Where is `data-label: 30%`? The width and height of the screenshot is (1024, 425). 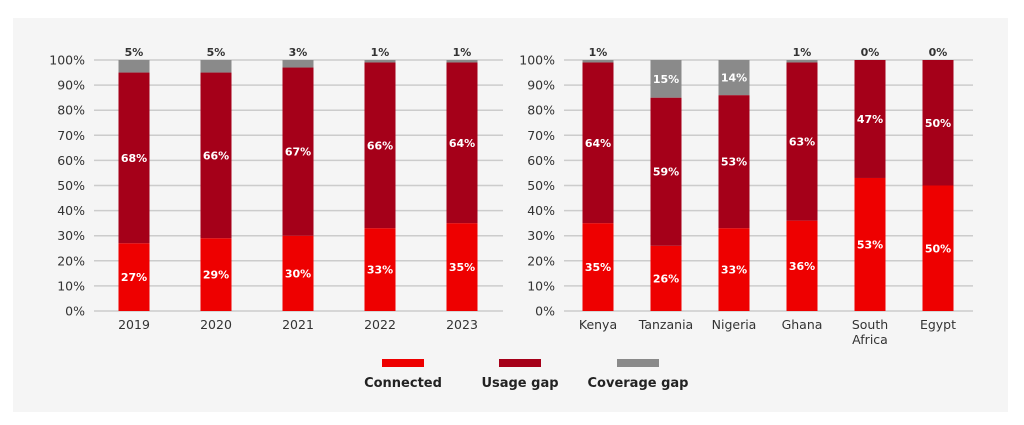
data-label: 30% is located at coordinates (298, 273).